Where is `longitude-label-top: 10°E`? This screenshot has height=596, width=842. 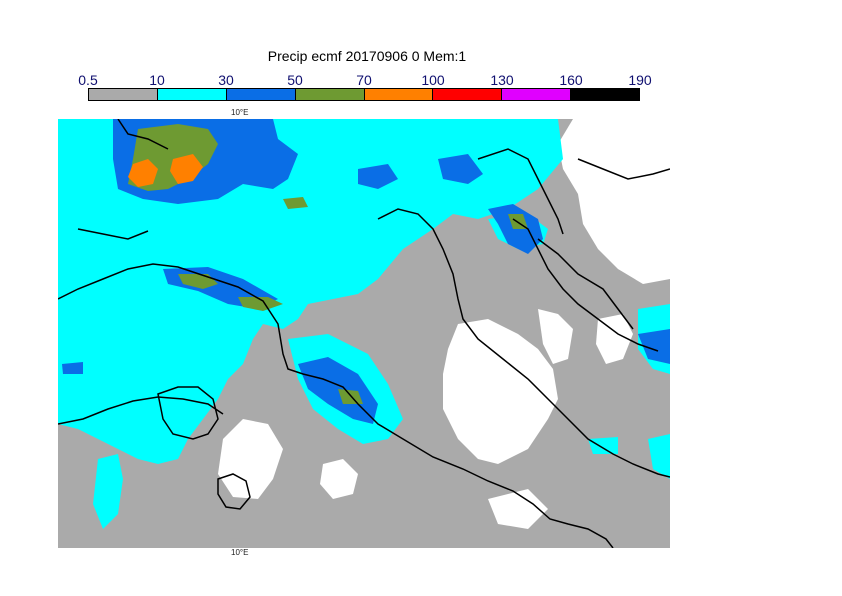
longitude-label-top: 10°E is located at coordinates (240, 112).